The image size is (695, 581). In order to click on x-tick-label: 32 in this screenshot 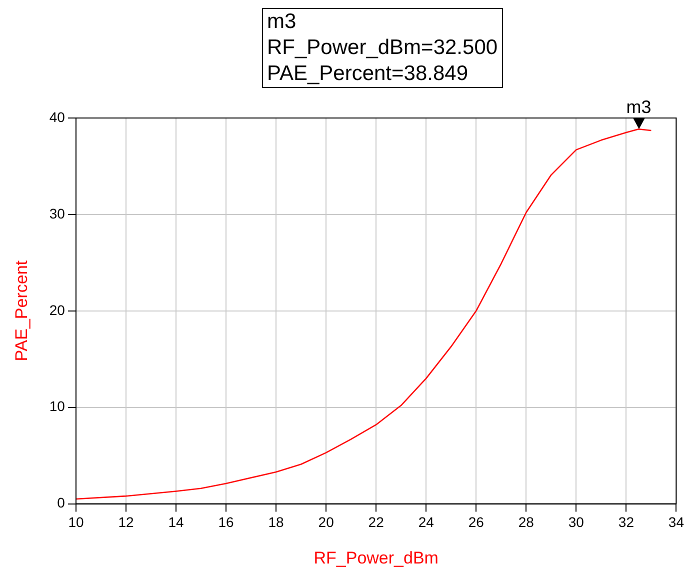, I will do `click(626, 522)`.